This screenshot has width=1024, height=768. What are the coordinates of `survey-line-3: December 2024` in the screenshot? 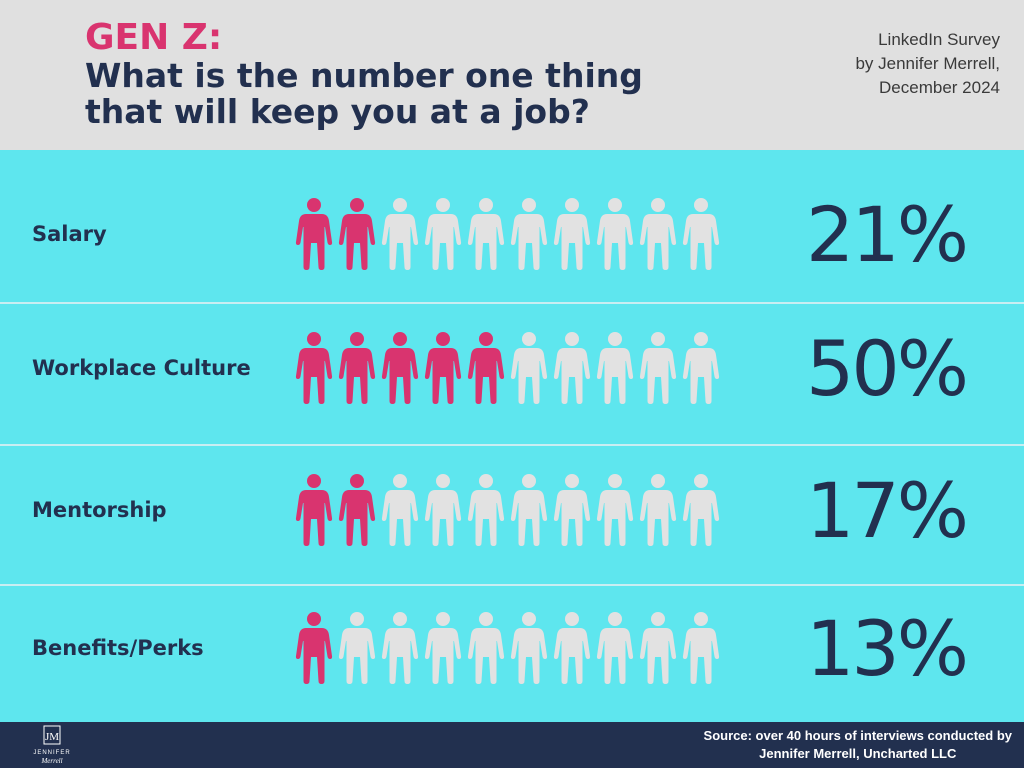 It's located at (939, 87).